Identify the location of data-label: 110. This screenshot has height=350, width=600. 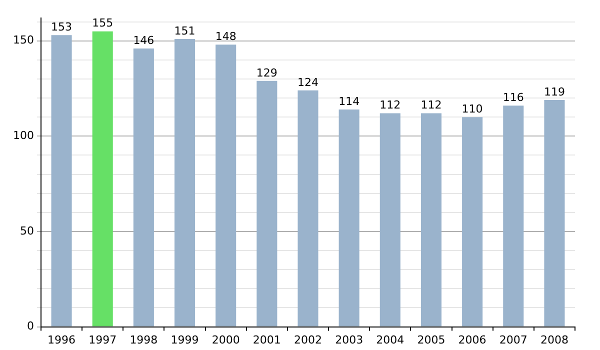
(472, 109).